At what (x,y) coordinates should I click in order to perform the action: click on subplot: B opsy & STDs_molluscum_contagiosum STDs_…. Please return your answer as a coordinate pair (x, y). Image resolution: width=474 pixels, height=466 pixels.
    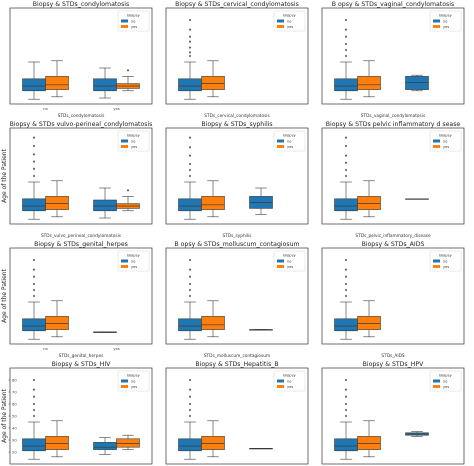
    Looking at the image, I should click on (237, 300).